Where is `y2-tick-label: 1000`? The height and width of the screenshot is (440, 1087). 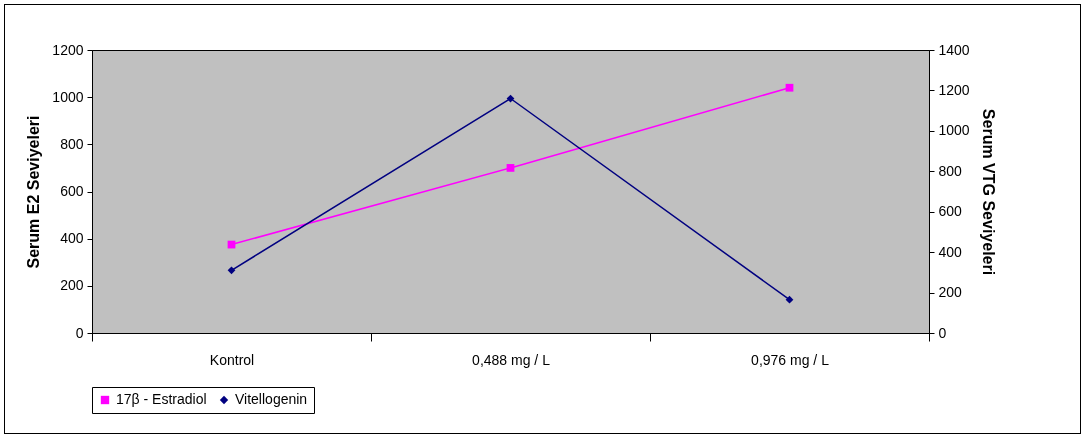
y2-tick-label: 1000 is located at coordinates (954, 130).